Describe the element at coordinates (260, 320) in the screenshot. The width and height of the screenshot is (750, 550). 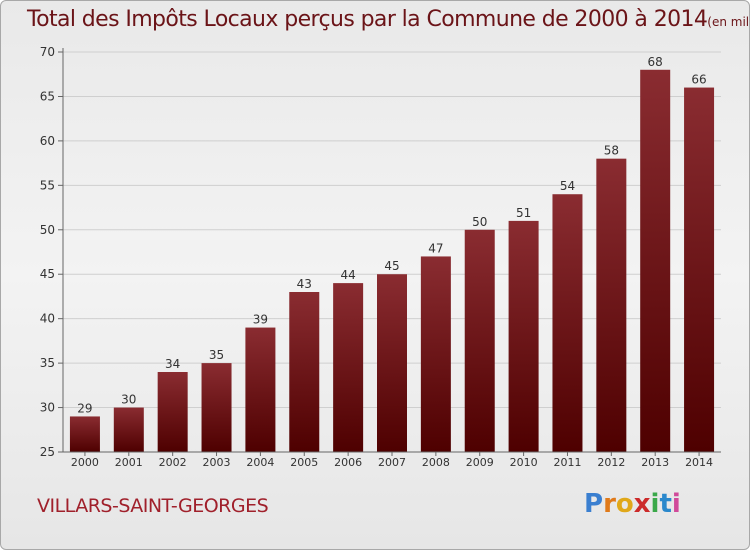
I see `bar-value-label: 39` at that location.